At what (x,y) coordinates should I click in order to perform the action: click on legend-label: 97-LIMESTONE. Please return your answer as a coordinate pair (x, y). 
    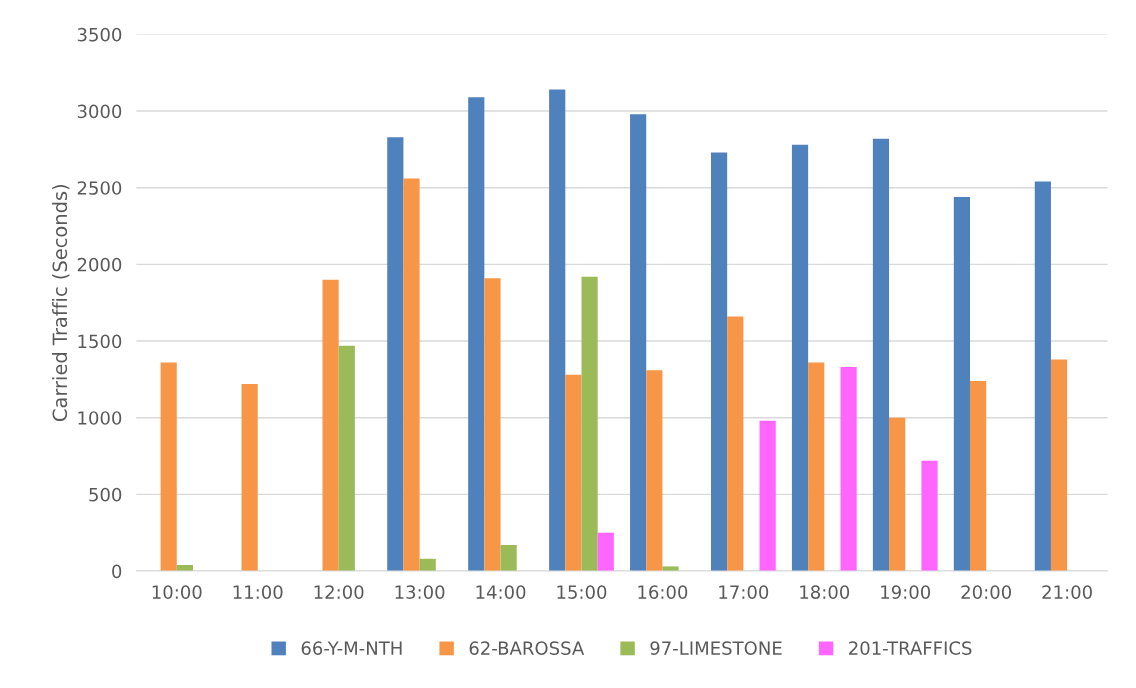
    Looking at the image, I should click on (716, 648).